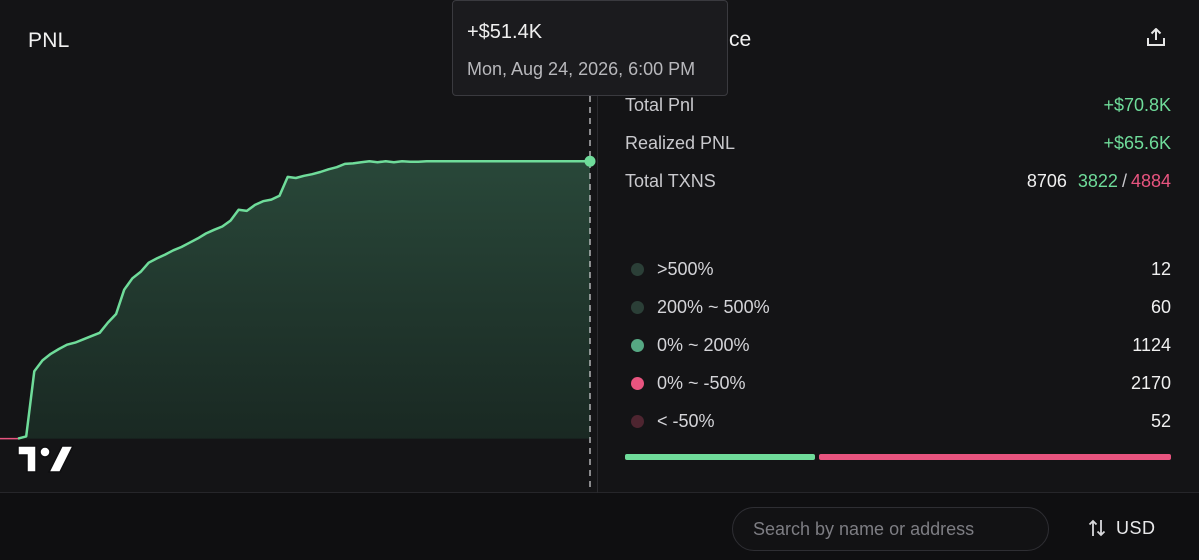 The width and height of the screenshot is (1199, 560). What do you see at coordinates (720, 457) in the screenshot?
I see `ratio-positive-segment` at bounding box center [720, 457].